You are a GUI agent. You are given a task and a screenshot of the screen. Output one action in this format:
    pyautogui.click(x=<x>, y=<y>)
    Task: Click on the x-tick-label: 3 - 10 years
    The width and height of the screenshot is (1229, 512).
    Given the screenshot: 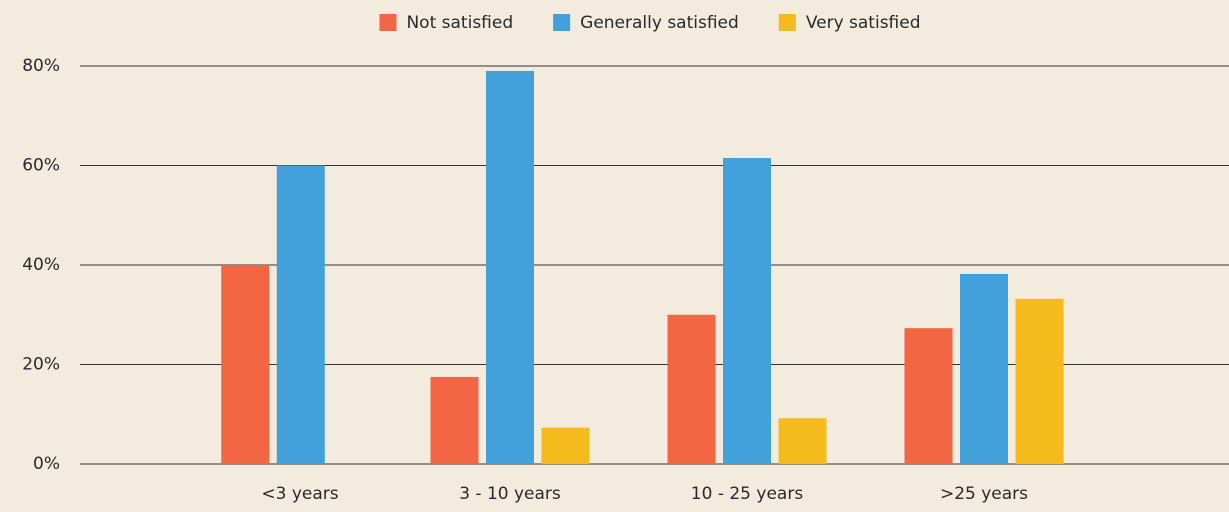 What is the action you would take?
    pyautogui.click(x=510, y=494)
    